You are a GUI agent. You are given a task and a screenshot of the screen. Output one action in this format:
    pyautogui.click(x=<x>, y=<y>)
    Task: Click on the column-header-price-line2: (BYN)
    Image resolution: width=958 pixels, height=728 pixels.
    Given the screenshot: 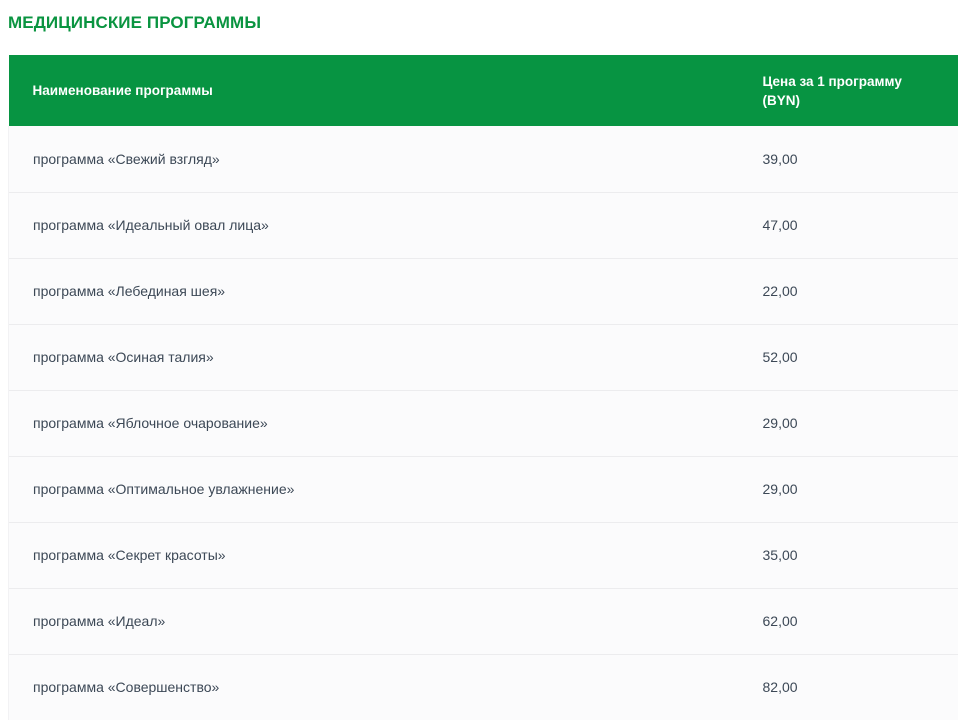 What is the action you would take?
    pyautogui.click(x=781, y=100)
    